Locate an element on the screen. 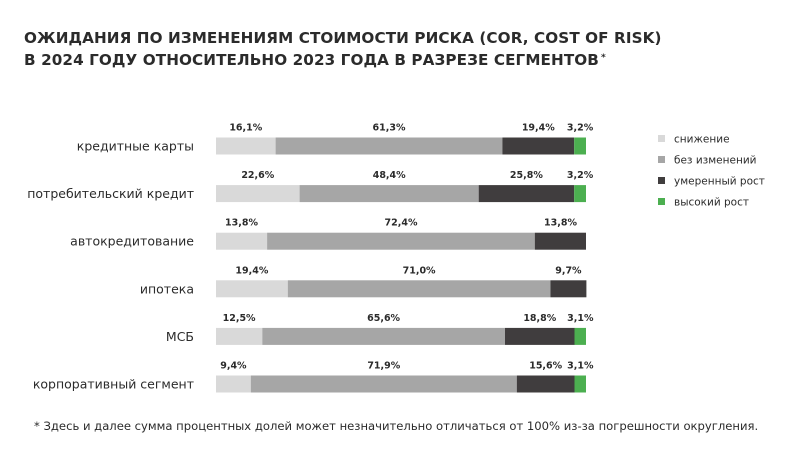  category-label: кредитные карты is located at coordinates (135, 146).